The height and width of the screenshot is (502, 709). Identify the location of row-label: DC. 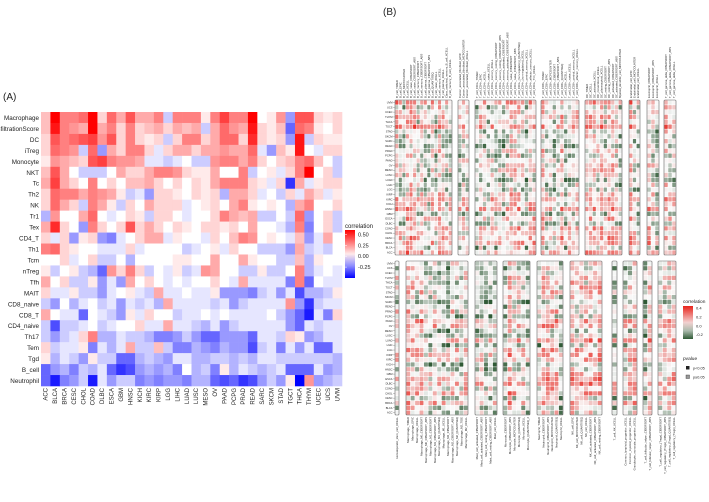
(35, 140).